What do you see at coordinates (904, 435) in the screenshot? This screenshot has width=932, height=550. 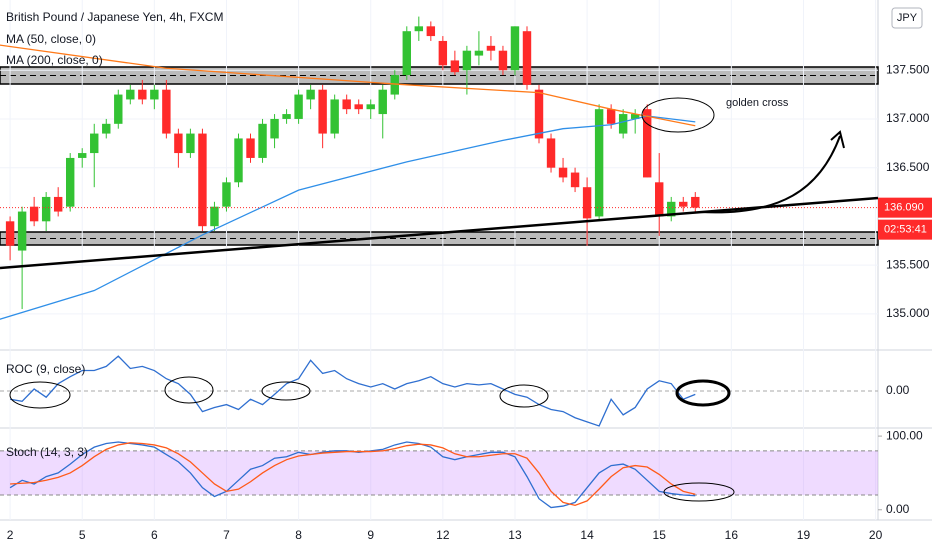 I see `y-tick-label: 100.00` at bounding box center [904, 435].